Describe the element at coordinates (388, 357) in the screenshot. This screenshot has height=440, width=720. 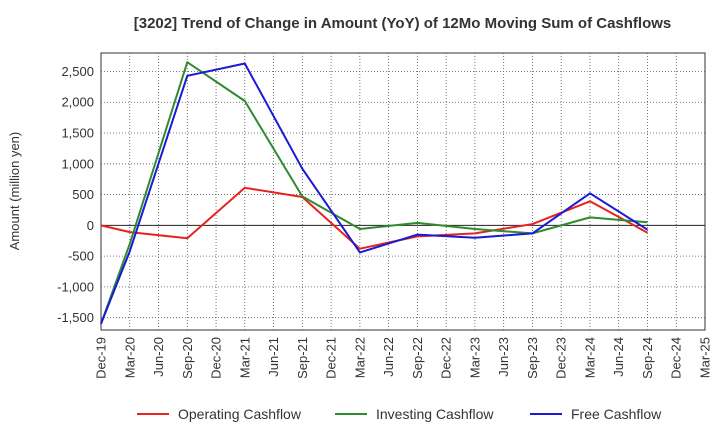
I see `x-tick-label: Jun-22` at that location.